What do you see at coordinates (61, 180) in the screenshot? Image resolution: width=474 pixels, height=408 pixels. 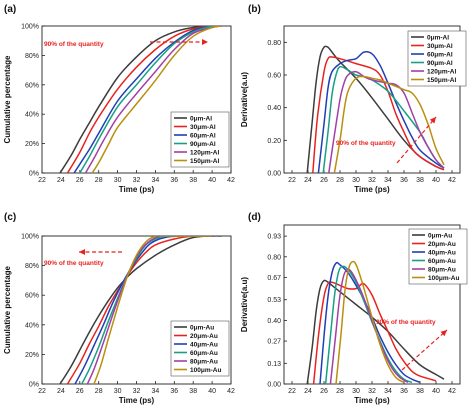 I see `x-tick-label: 24` at bounding box center [61, 180].